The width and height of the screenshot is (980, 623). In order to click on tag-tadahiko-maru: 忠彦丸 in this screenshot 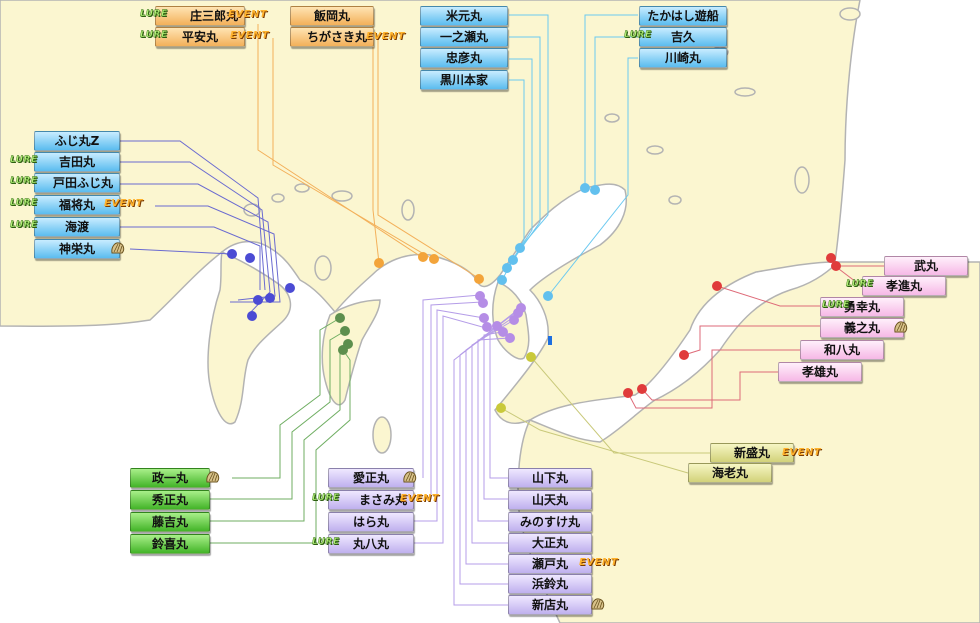, I will do `click(464, 58)`.